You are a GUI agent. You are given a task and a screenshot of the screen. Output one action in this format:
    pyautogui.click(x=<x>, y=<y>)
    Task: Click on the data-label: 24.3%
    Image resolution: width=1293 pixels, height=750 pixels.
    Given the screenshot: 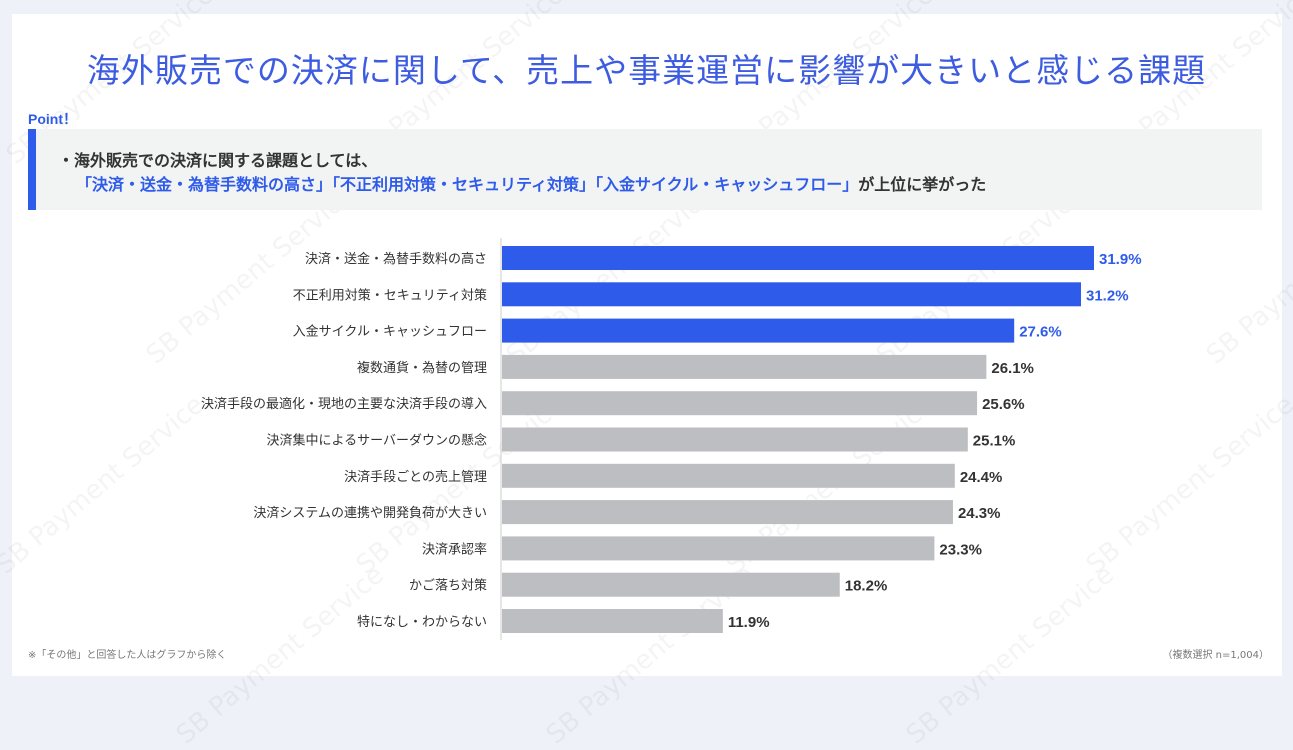 What is the action you would take?
    pyautogui.click(x=979, y=513)
    